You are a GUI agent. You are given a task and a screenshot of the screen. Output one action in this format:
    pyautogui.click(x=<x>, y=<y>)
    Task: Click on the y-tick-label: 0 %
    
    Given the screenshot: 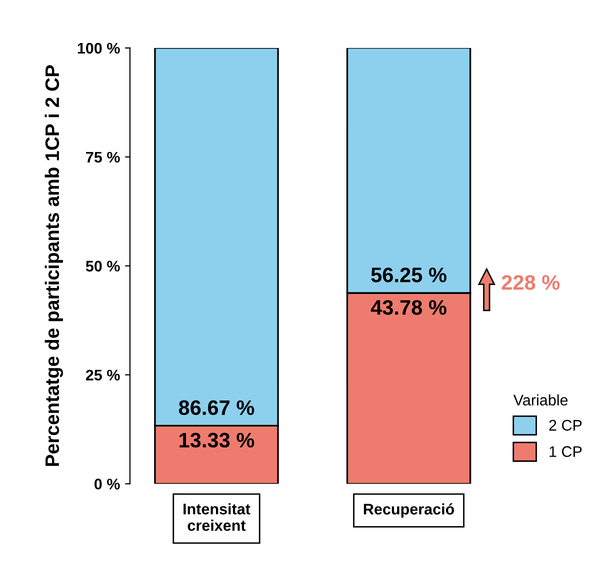 What is the action you would take?
    pyautogui.click(x=107, y=484)
    